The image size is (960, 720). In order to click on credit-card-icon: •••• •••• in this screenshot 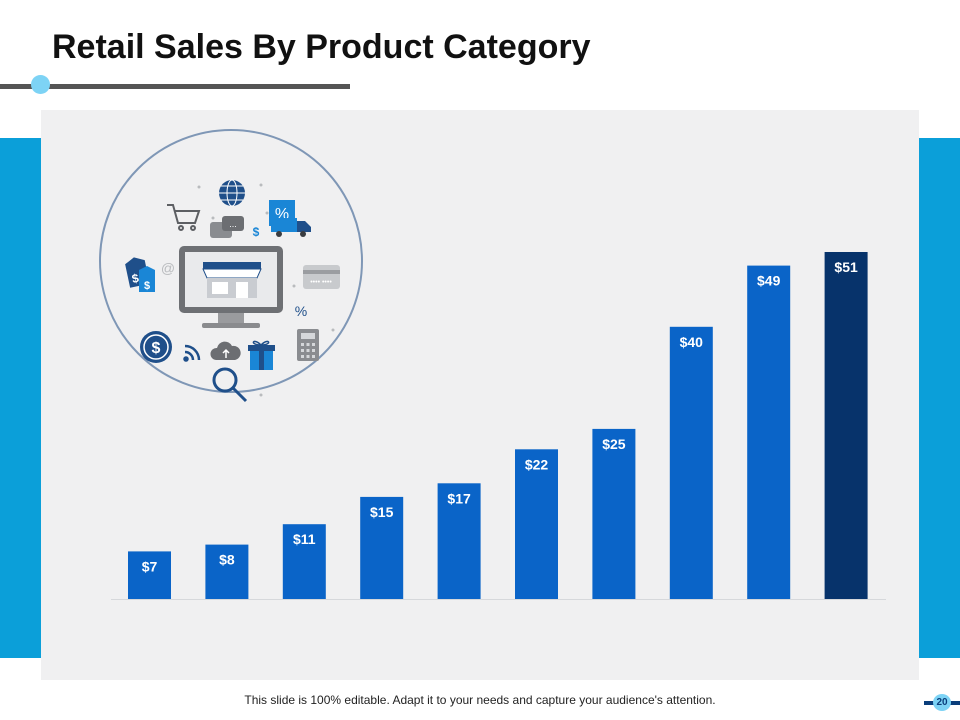, I will do `click(321, 277)`.